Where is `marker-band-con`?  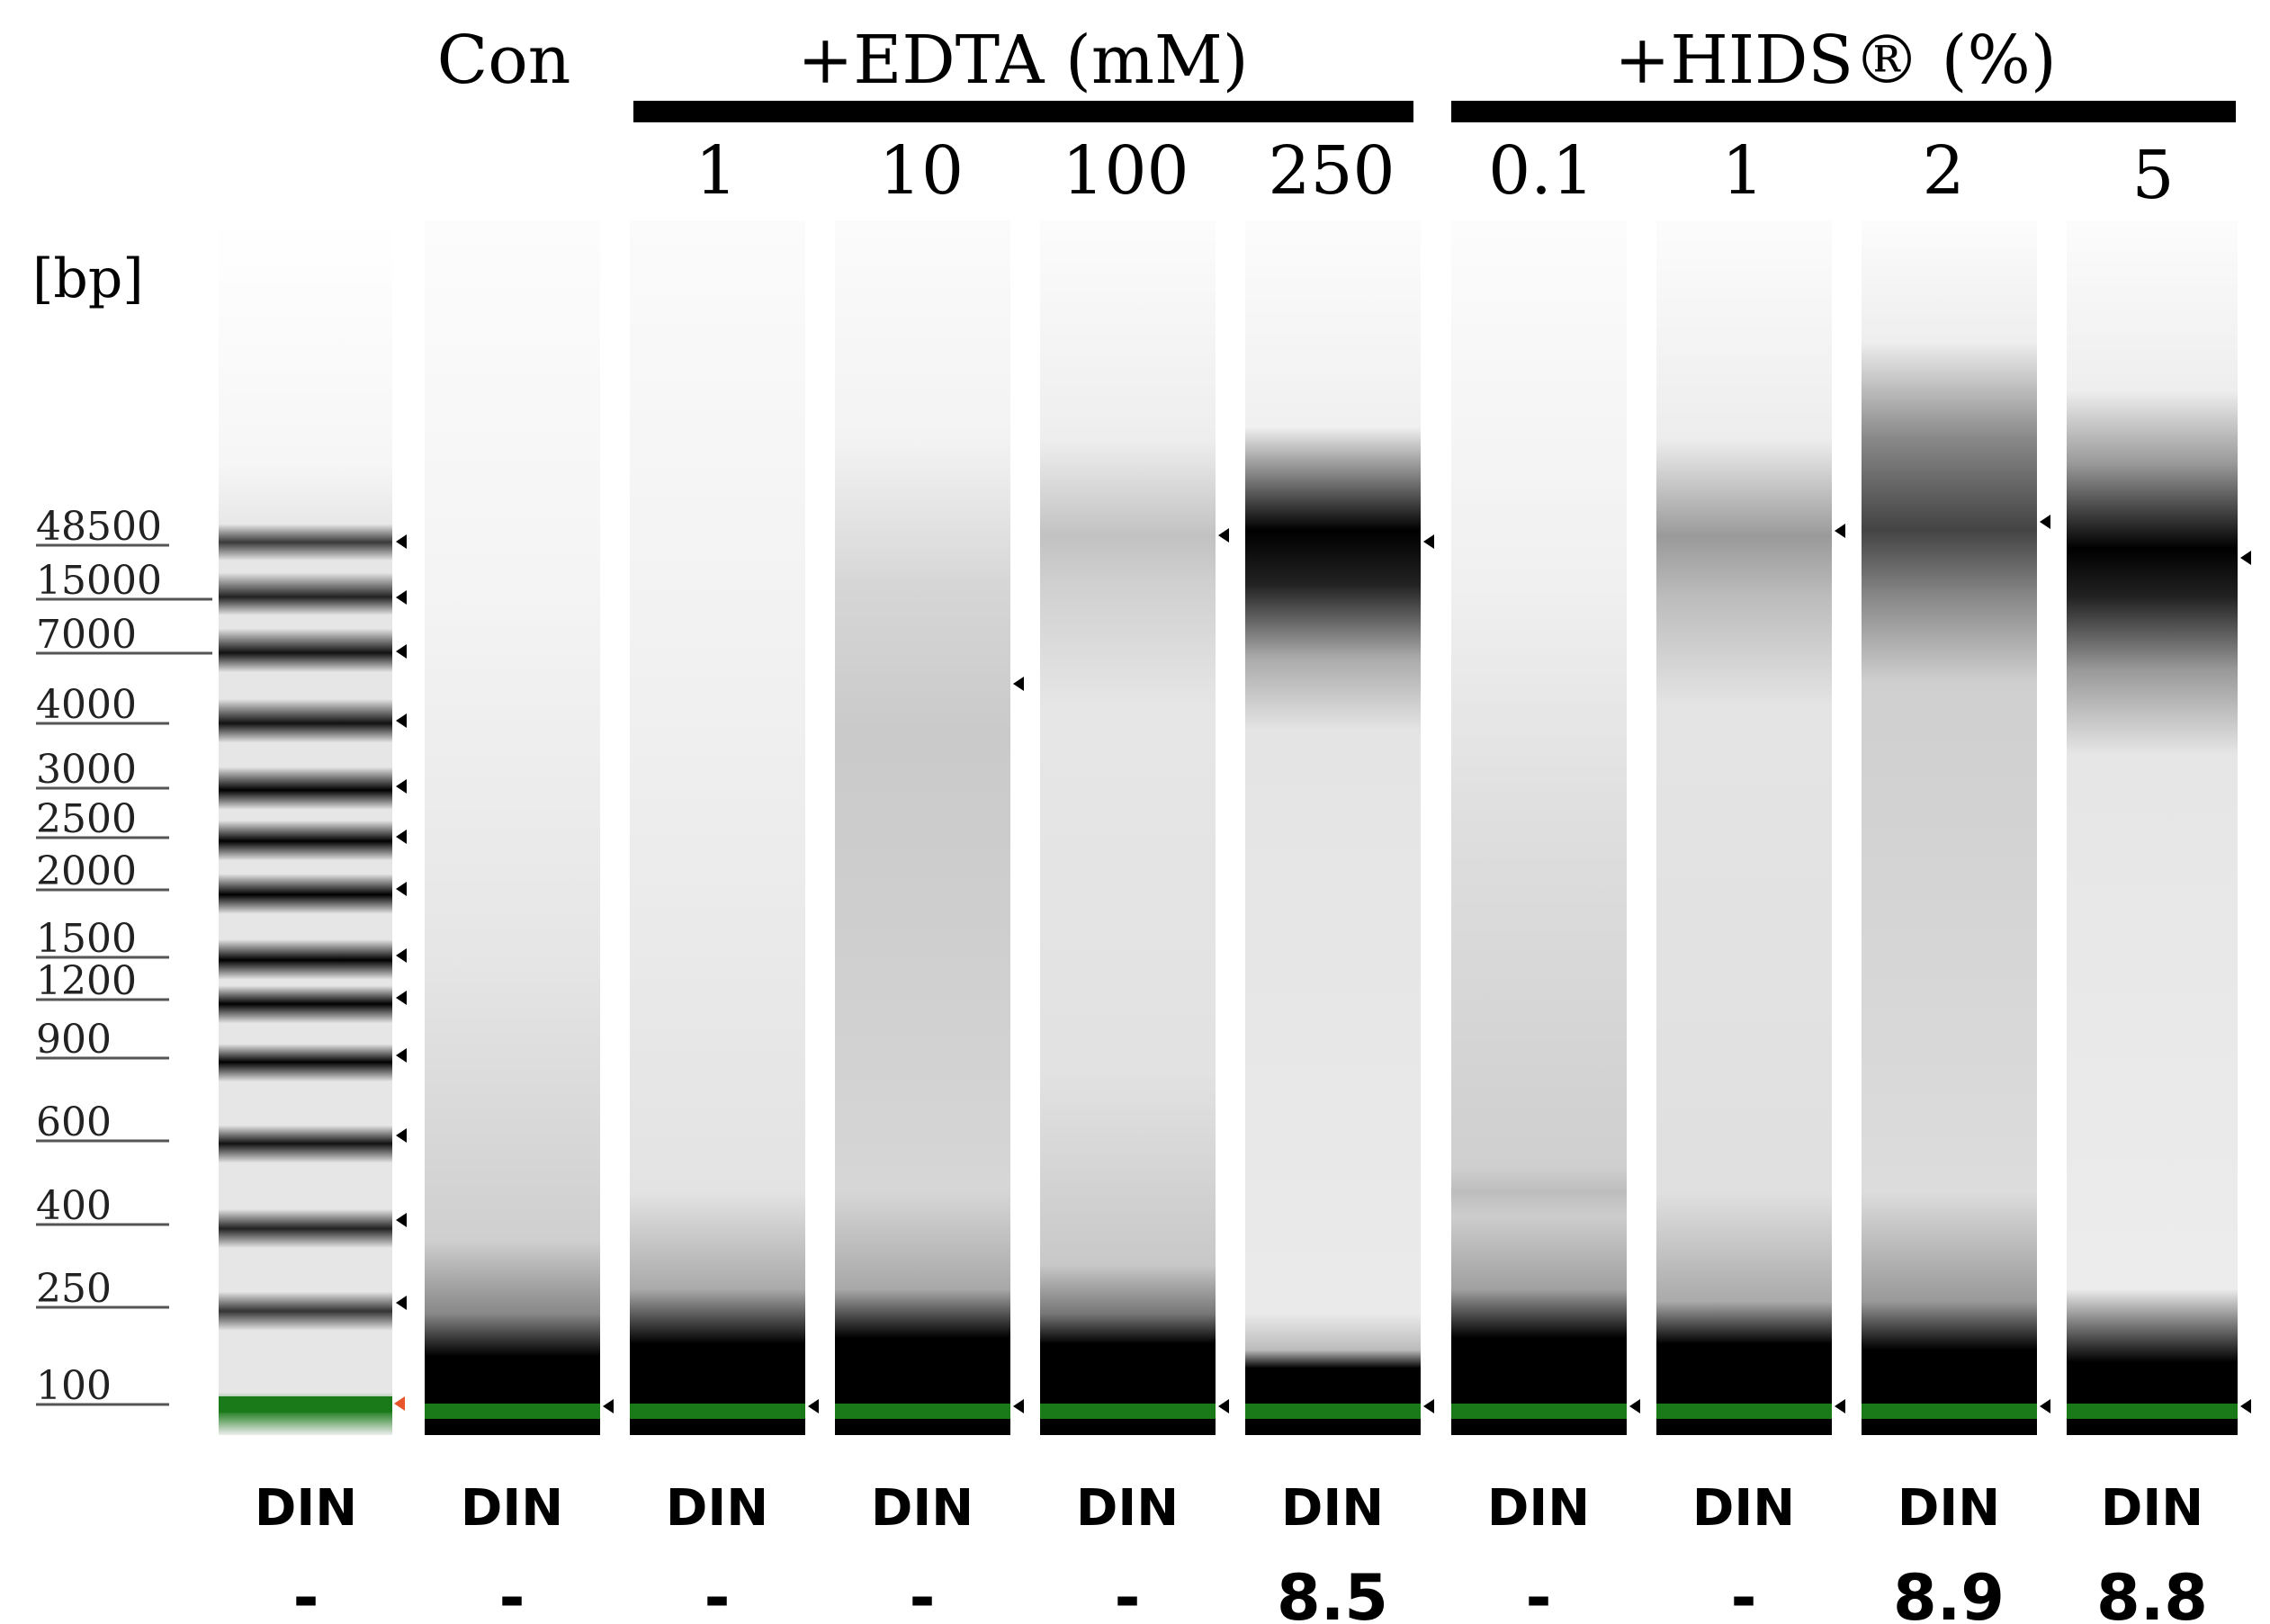
marker-band-con is located at coordinates (513, 1411).